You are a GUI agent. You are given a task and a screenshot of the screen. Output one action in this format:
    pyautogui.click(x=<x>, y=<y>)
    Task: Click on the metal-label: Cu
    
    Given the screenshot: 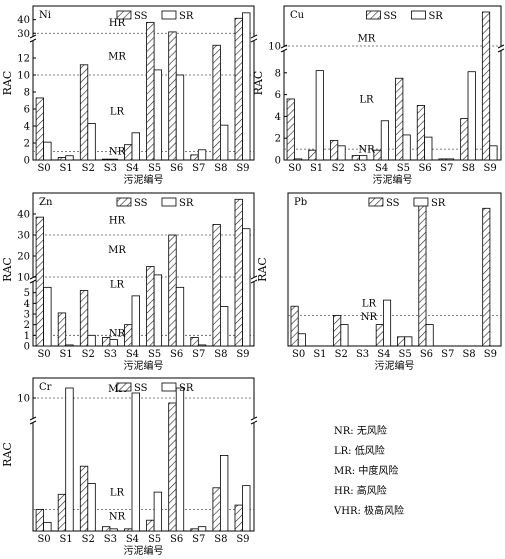 What is the action you would take?
    pyautogui.click(x=297, y=15)
    